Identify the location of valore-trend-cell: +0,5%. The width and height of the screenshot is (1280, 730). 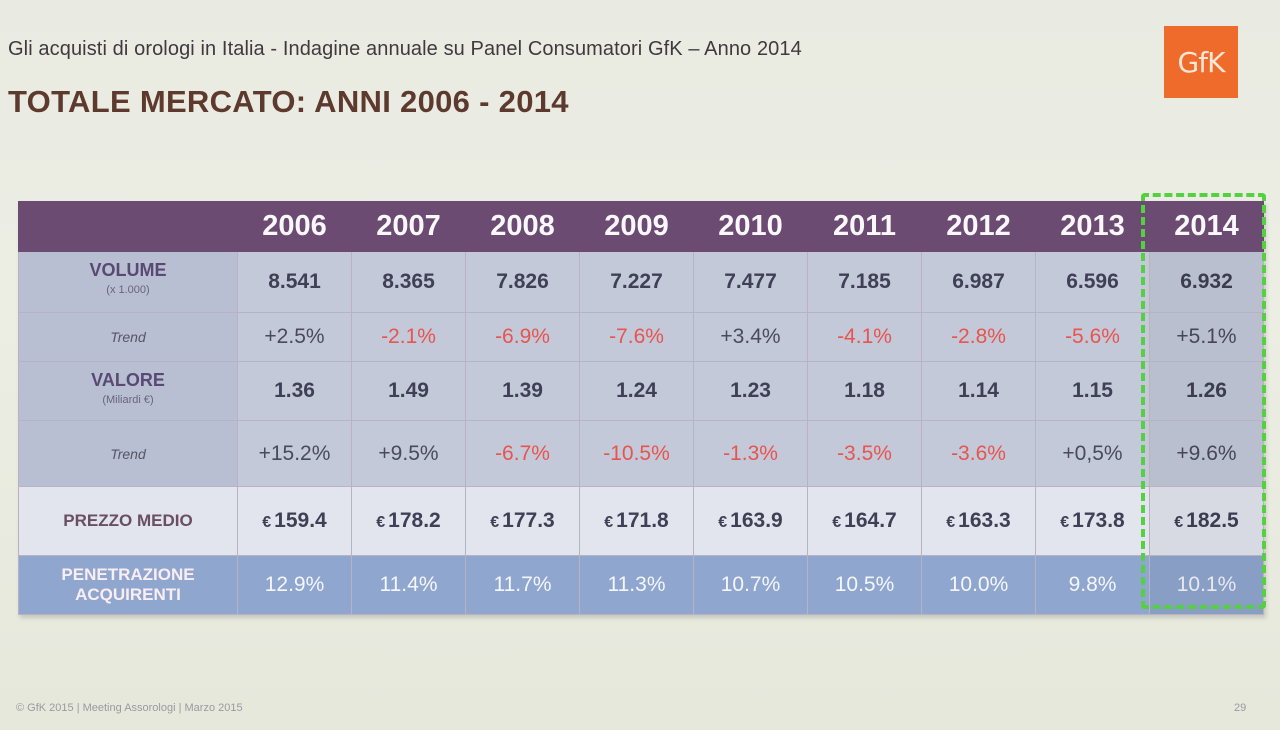
(1092, 453).